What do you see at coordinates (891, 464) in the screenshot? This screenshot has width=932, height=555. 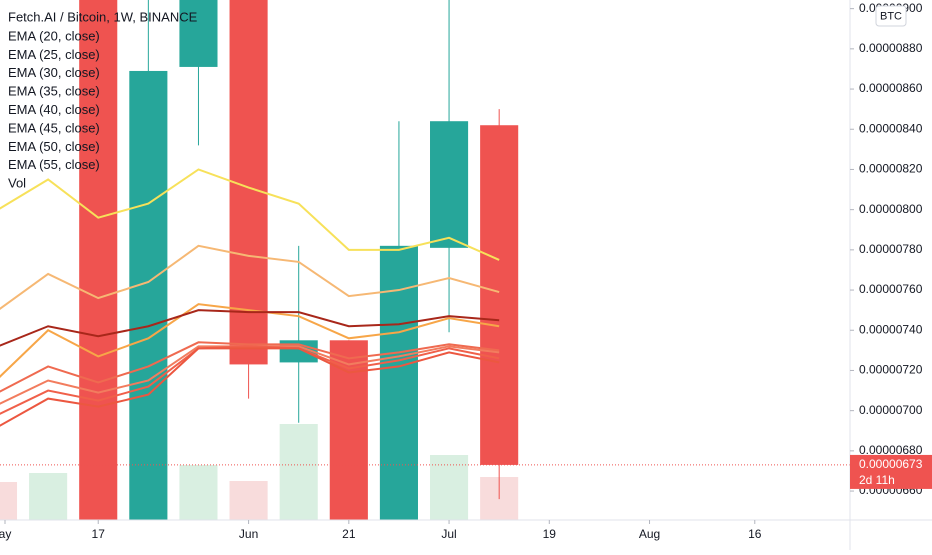 I see `last-price-label: 0.00000673` at bounding box center [891, 464].